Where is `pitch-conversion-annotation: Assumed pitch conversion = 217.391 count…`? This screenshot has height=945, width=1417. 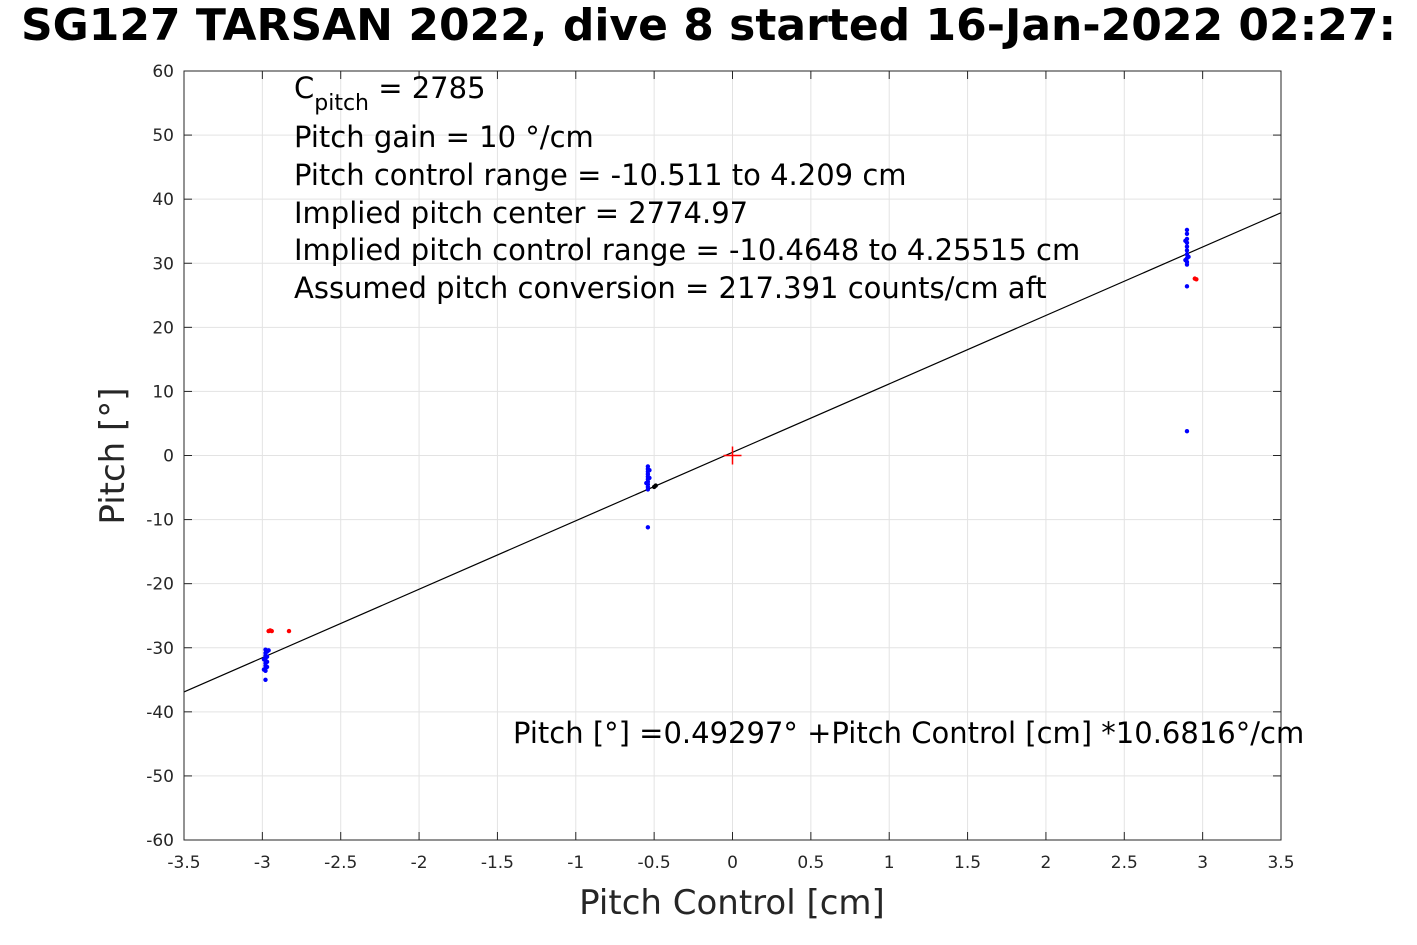 pitch-conversion-annotation: Assumed pitch conversion = 217.391 count… is located at coordinates (670, 288).